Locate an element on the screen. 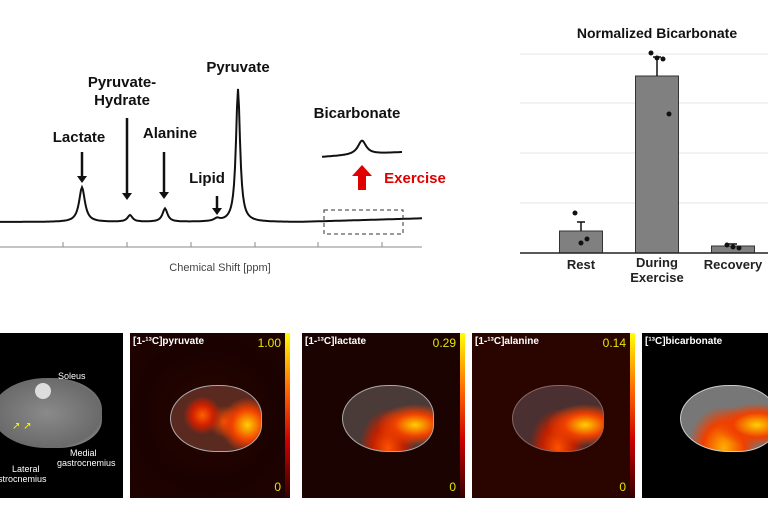 The width and height of the screenshot is (768, 512). label-bicarbonate: Bicarbonate is located at coordinates (357, 113).